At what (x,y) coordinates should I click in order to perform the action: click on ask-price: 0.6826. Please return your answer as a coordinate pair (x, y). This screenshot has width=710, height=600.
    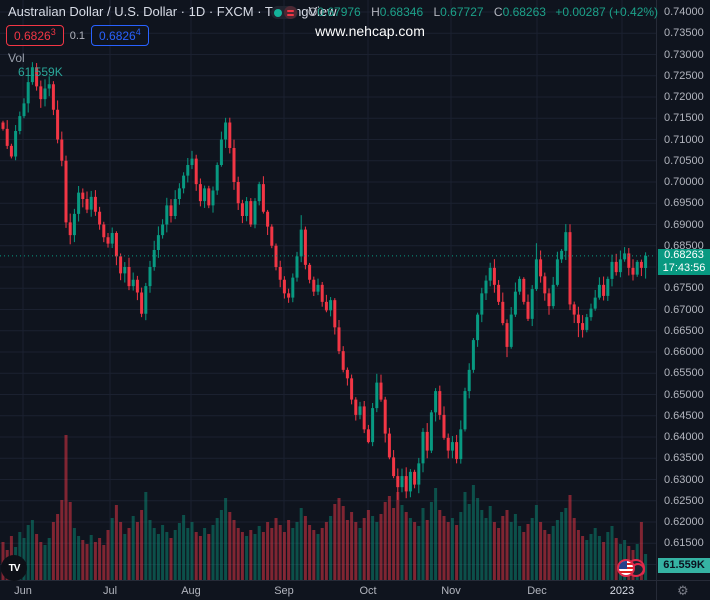
    Looking at the image, I should click on (117, 36).